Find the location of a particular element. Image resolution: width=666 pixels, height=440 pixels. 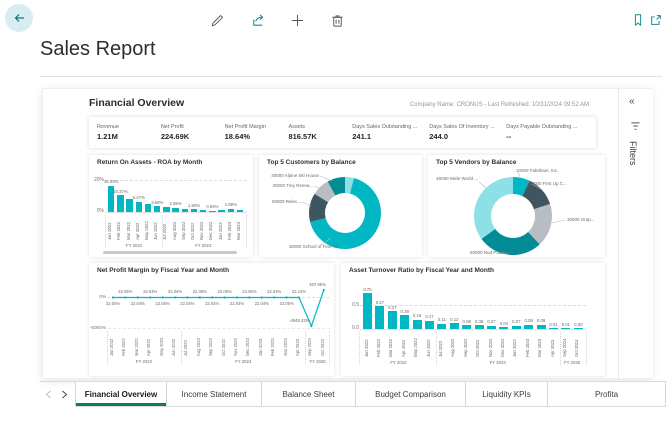

x-label: May 2022 is located at coordinates (416, 347).